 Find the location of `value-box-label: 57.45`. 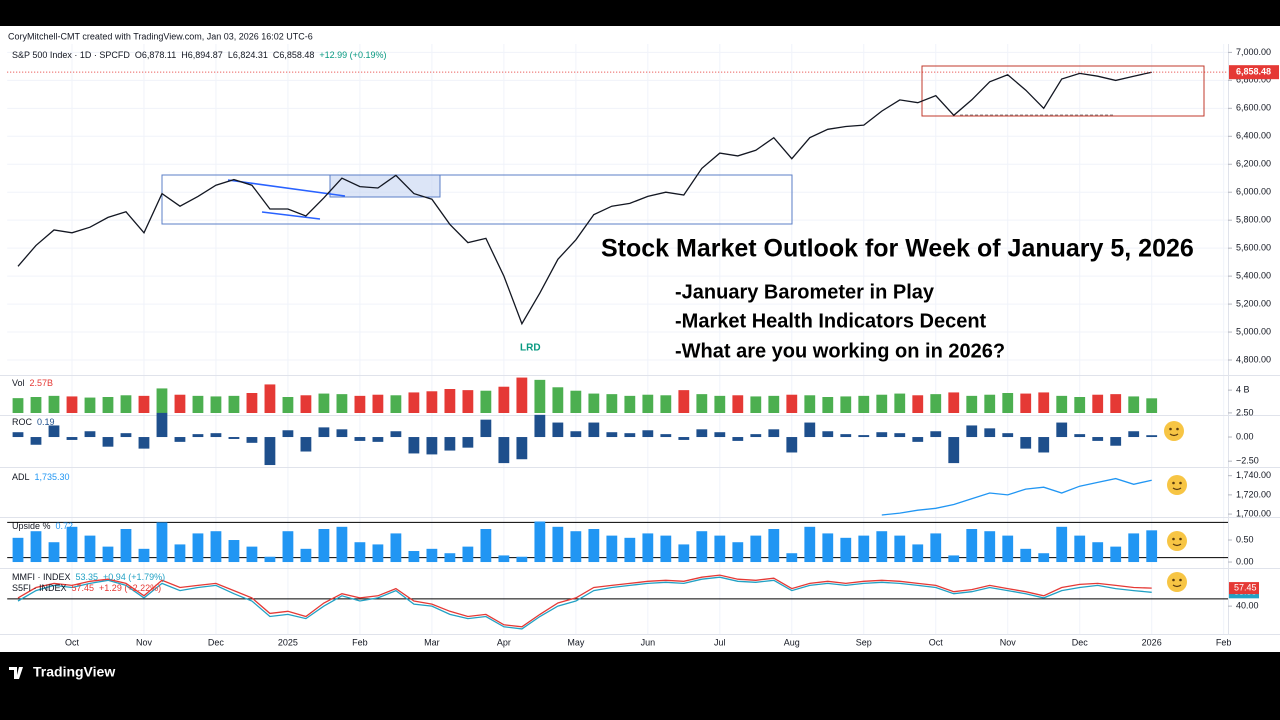

value-box-label: 57.45 is located at coordinates (1245, 587).